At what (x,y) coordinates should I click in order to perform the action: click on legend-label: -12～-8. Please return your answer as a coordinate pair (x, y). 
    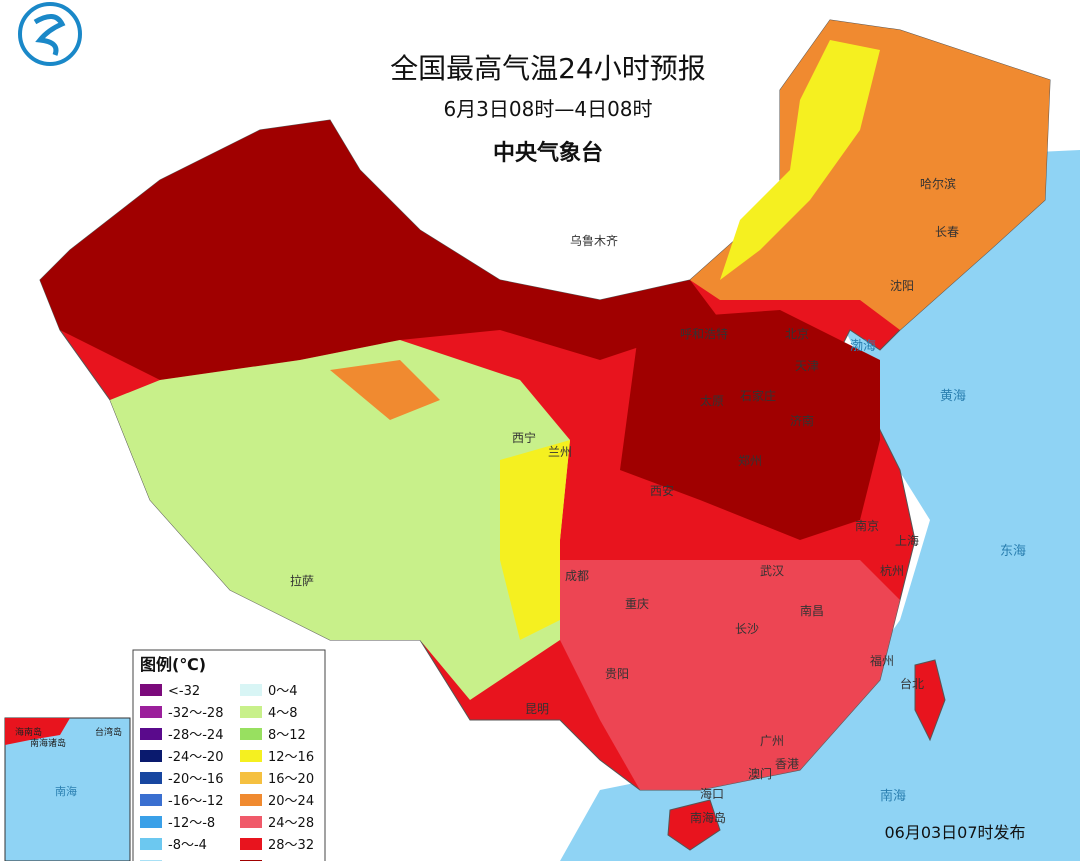
    Looking at the image, I should click on (191, 823).